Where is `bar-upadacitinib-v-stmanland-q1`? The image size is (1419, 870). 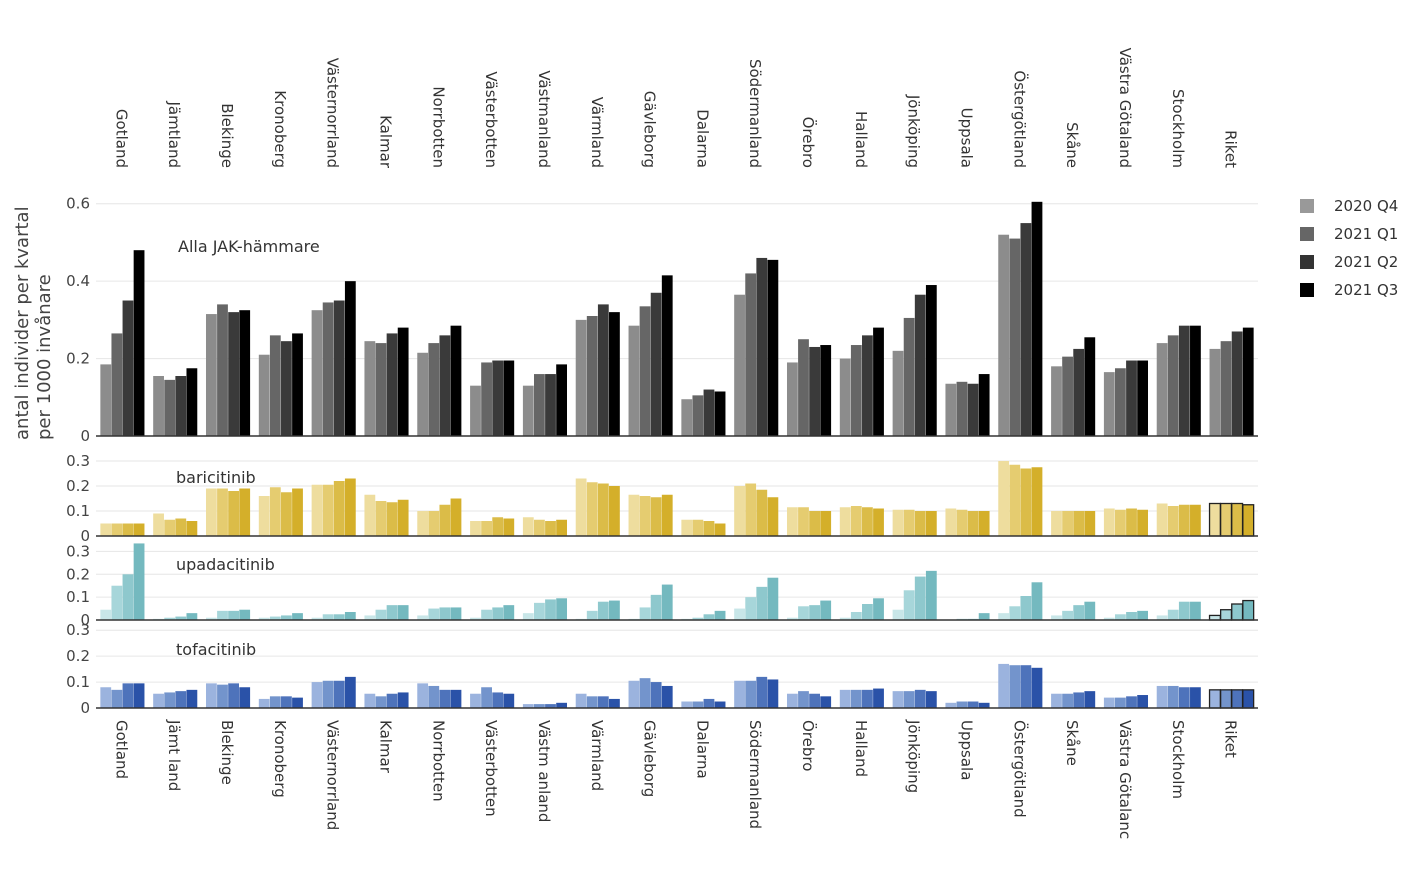
bar-upadacitinib-v-stmanland-q1 is located at coordinates (539, 611).